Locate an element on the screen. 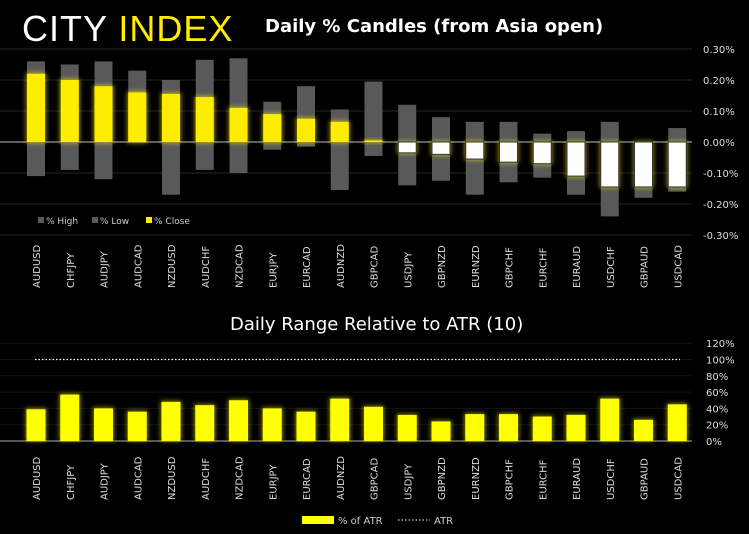  x-tick-label: AUDCHF is located at coordinates (206, 479).